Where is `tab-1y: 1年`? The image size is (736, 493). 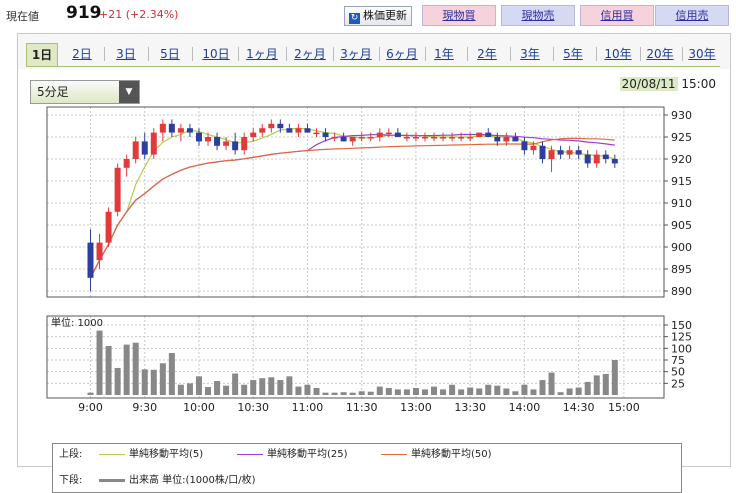
tab-1y: 1年 is located at coordinates (444, 54).